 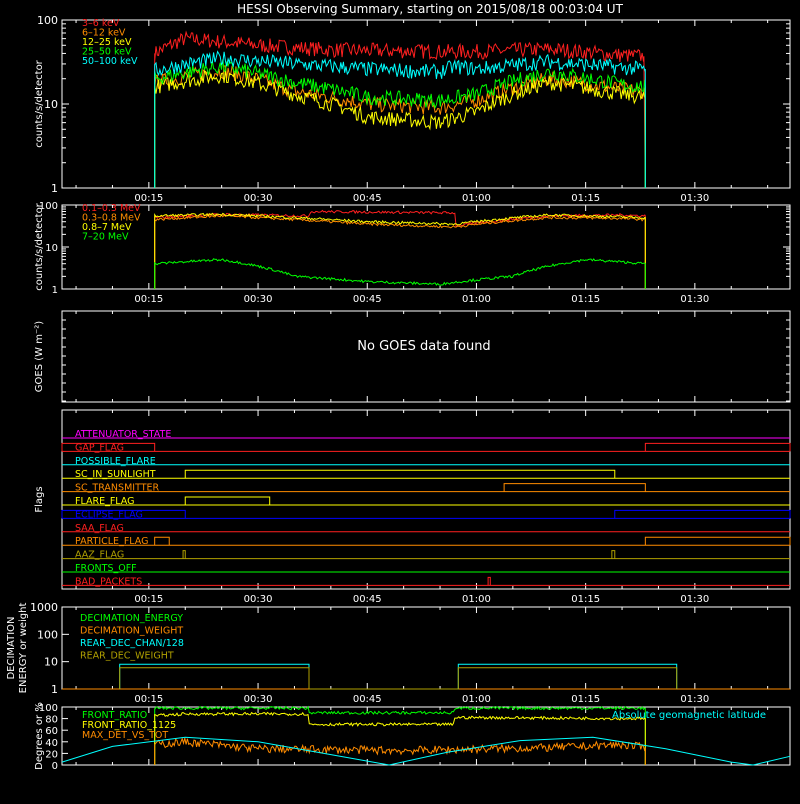 I want to click on y-tick-label: 60, so click(x=51, y=731).